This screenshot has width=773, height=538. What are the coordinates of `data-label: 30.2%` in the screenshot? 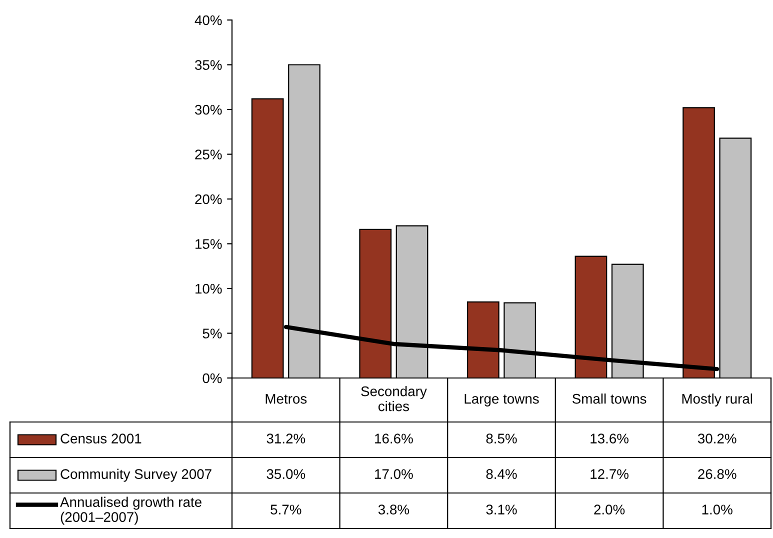 It's located at (717, 439).